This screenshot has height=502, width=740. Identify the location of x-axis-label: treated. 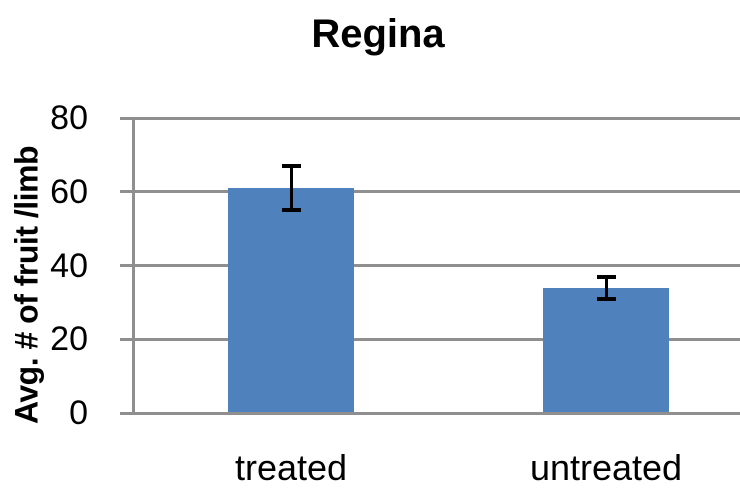
(291, 467).